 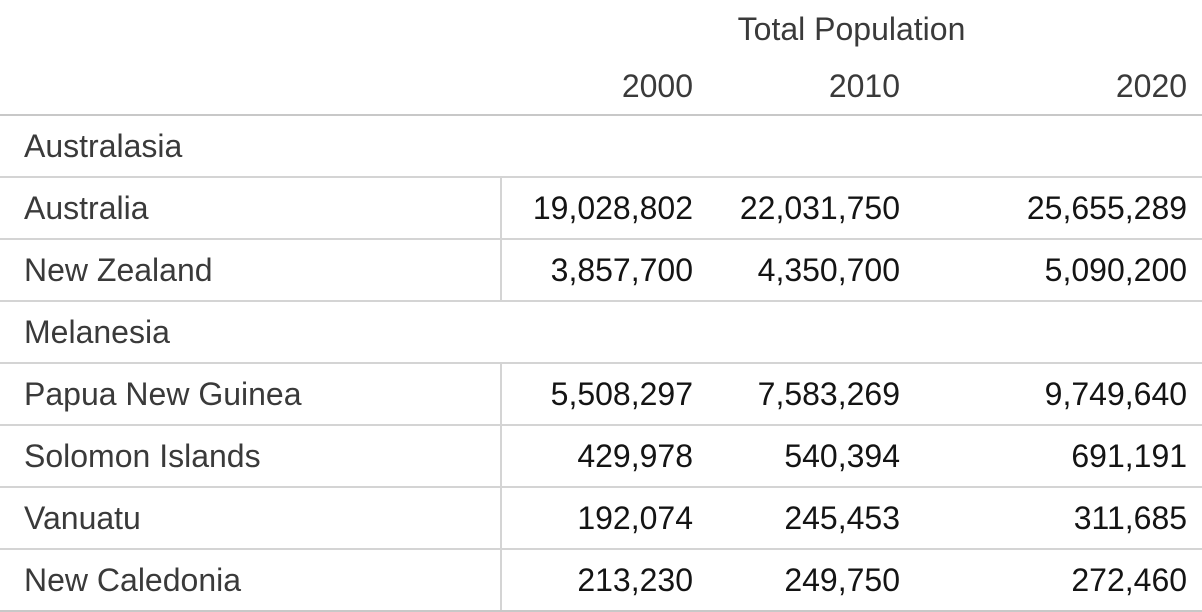 I want to click on table-title-row: Total Population, so click(x=601, y=29).